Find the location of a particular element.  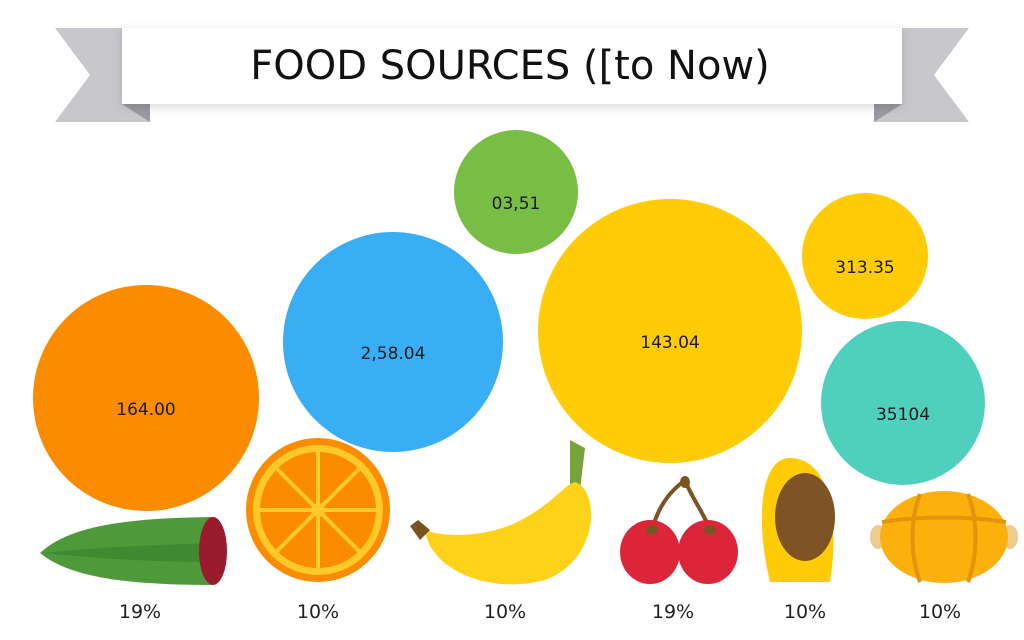

cucumber-icon is located at coordinates (133, 551).